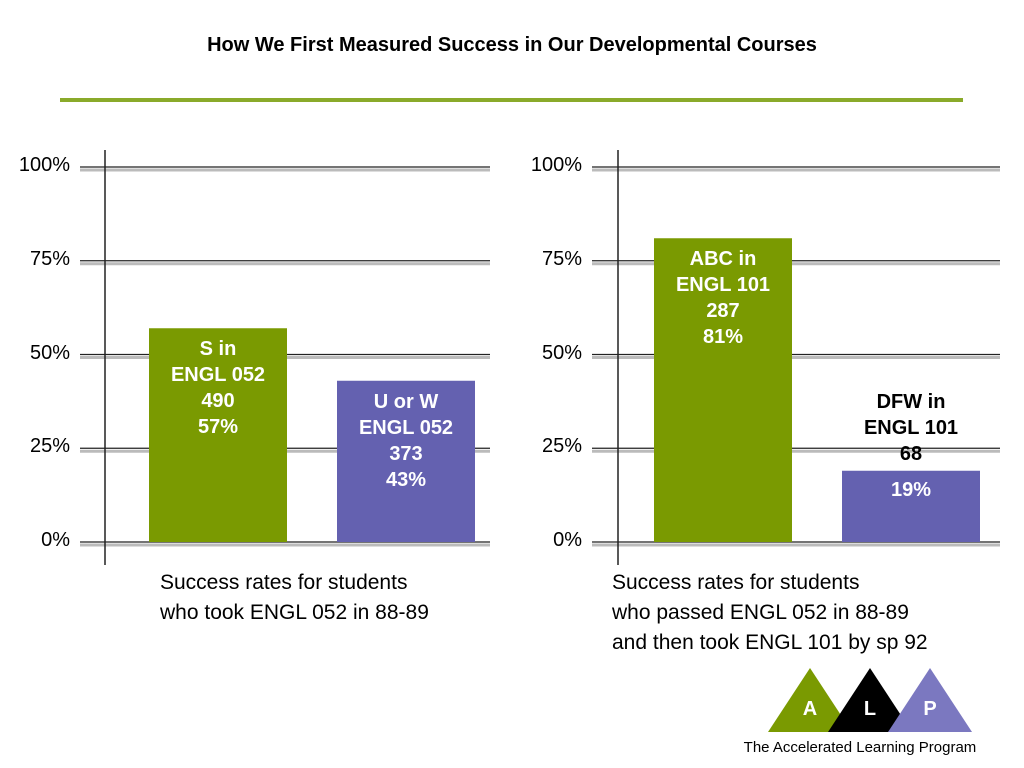 This screenshot has height=768, width=1024. What do you see at coordinates (218, 427) in the screenshot?
I see `bar-value-label: 57%` at bounding box center [218, 427].